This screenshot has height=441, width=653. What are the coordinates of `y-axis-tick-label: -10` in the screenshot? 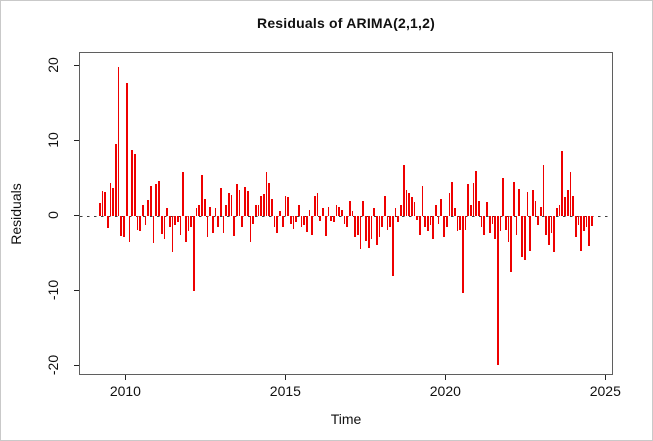 It's located at (53, 290).